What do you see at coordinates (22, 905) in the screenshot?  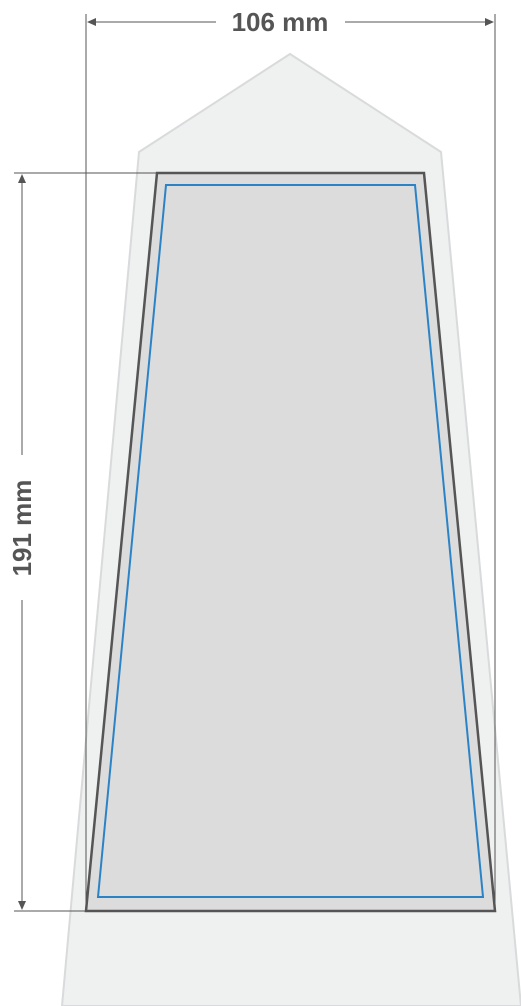 I see `height-arrow-bottom-icon` at bounding box center [22, 905].